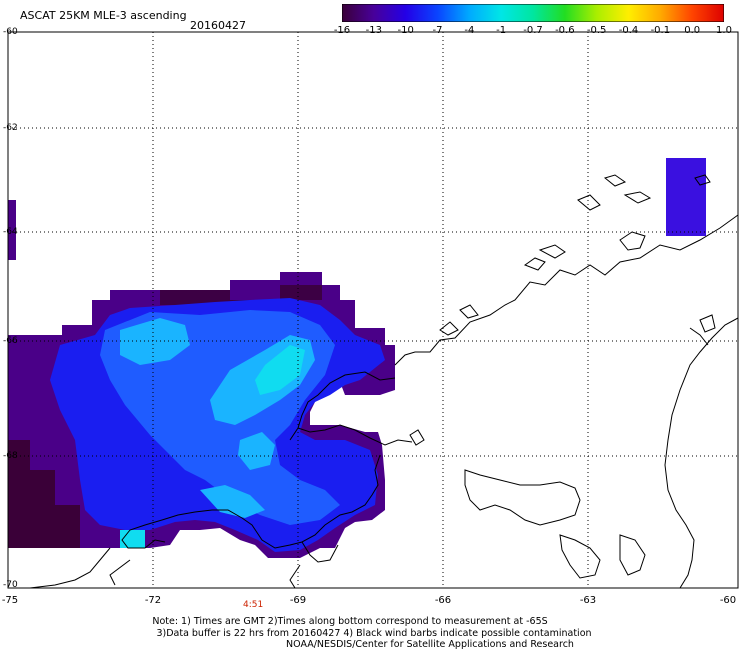 The height and width of the screenshot is (650, 740). What do you see at coordinates (10, 32) in the screenshot?
I see `lat-label: -60` at bounding box center [10, 32].